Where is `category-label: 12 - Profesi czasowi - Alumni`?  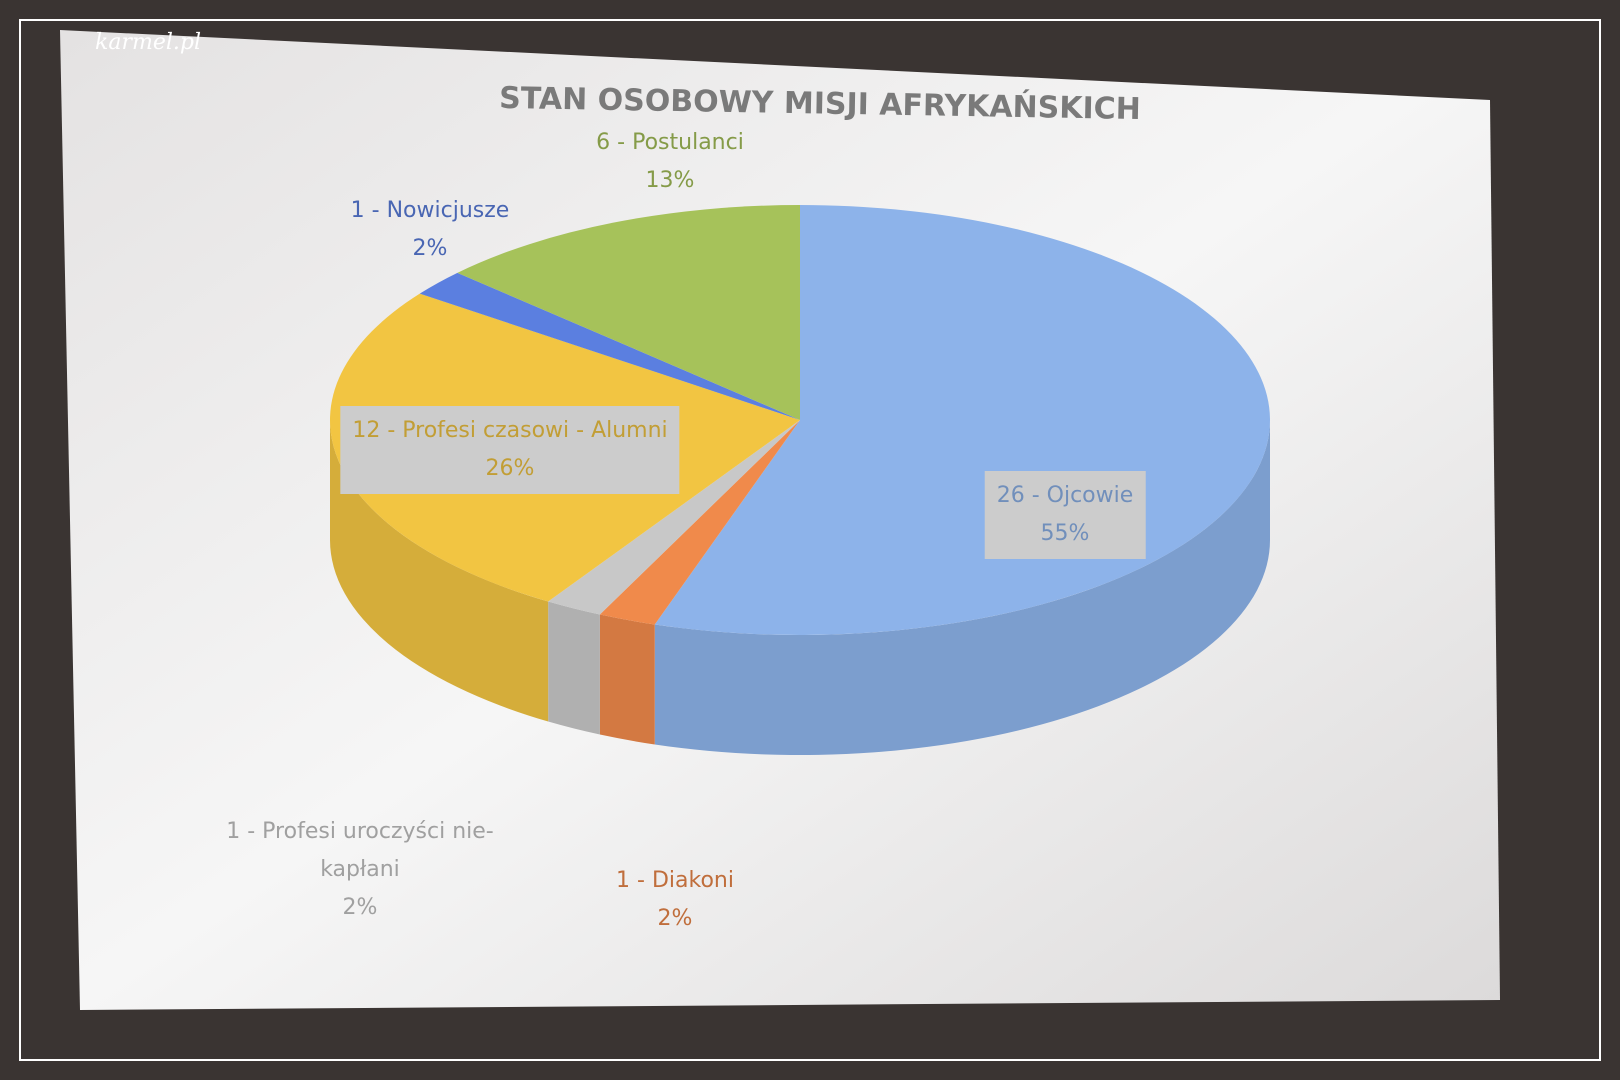 category-label: 12 - Profesi czasowi - Alumni is located at coordinates (510, 430).